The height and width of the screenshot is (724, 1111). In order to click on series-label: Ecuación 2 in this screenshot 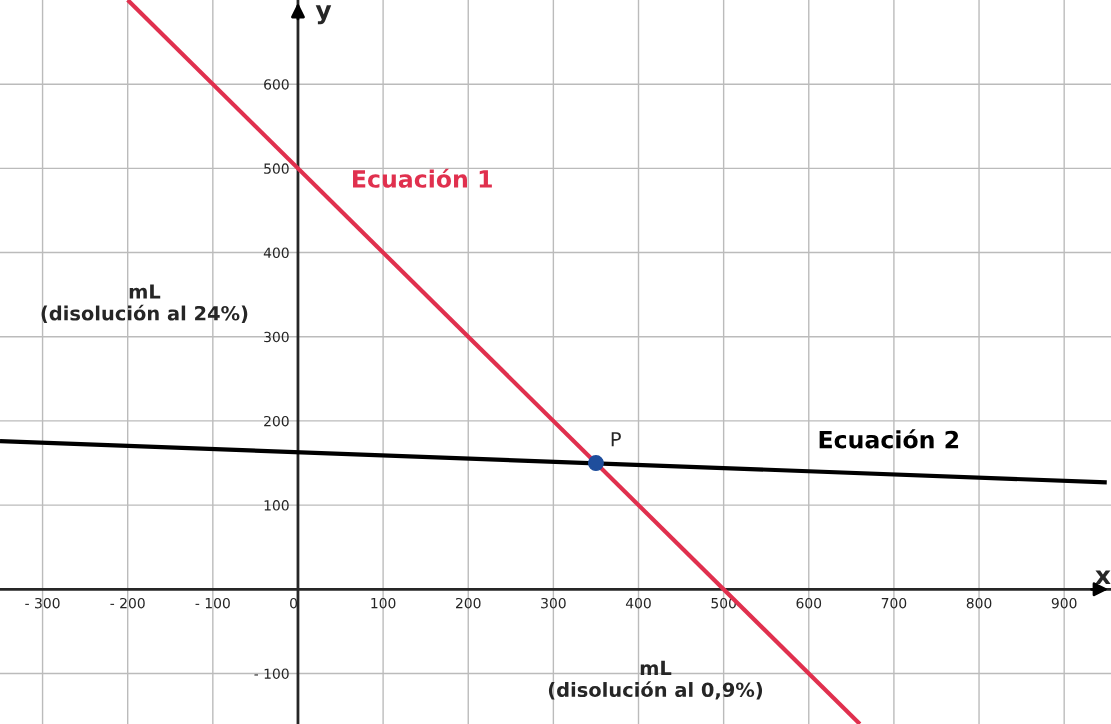, I will do `click(889, 439)`.